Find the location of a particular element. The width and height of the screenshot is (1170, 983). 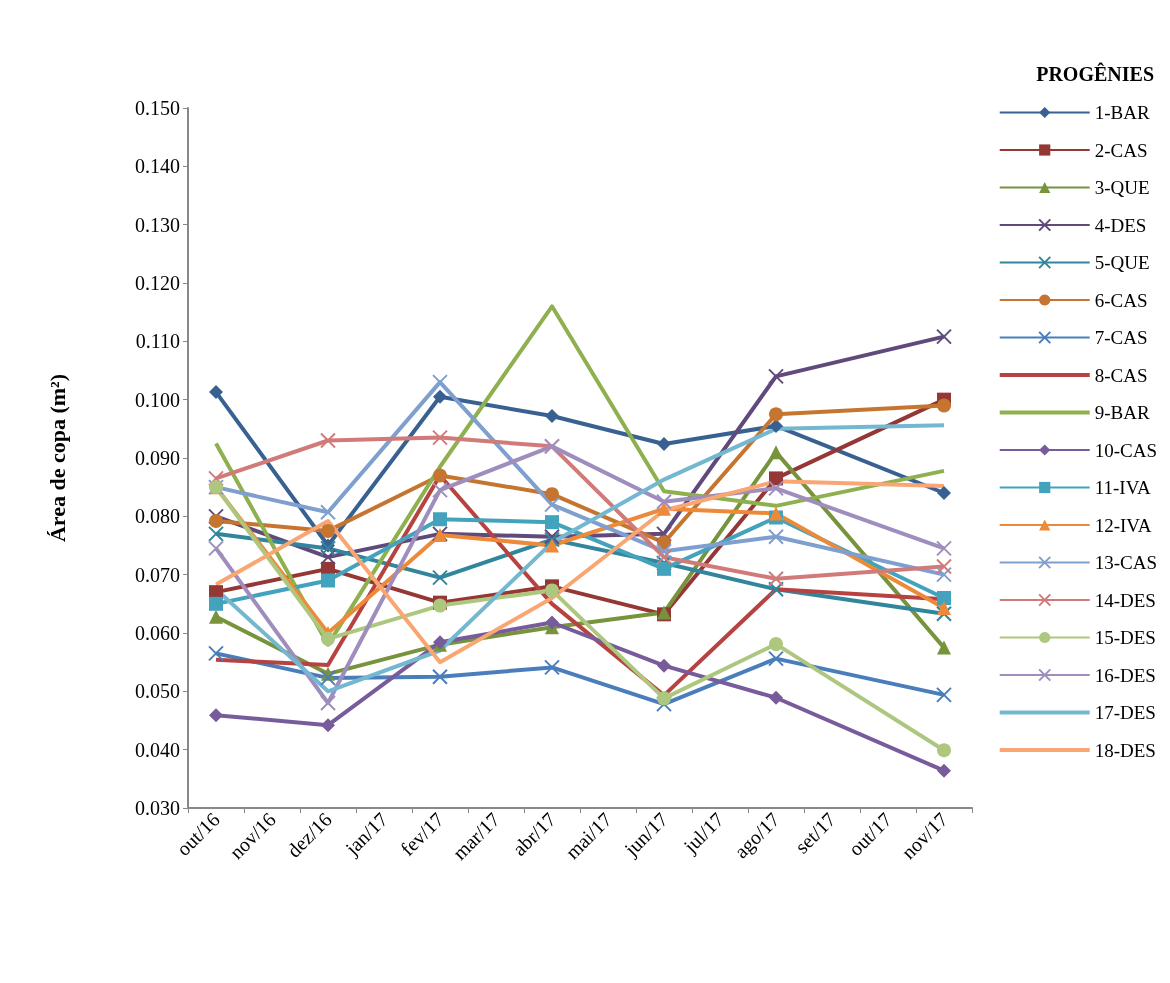

legend-label: 6-CAS is located at coordinates (1121, 300).